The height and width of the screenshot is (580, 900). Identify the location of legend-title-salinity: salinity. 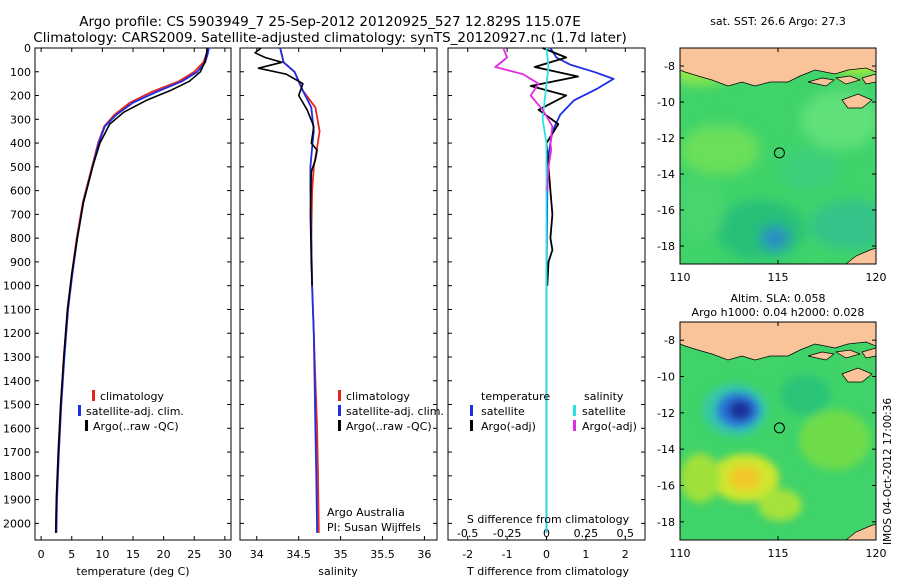
(604, 396).